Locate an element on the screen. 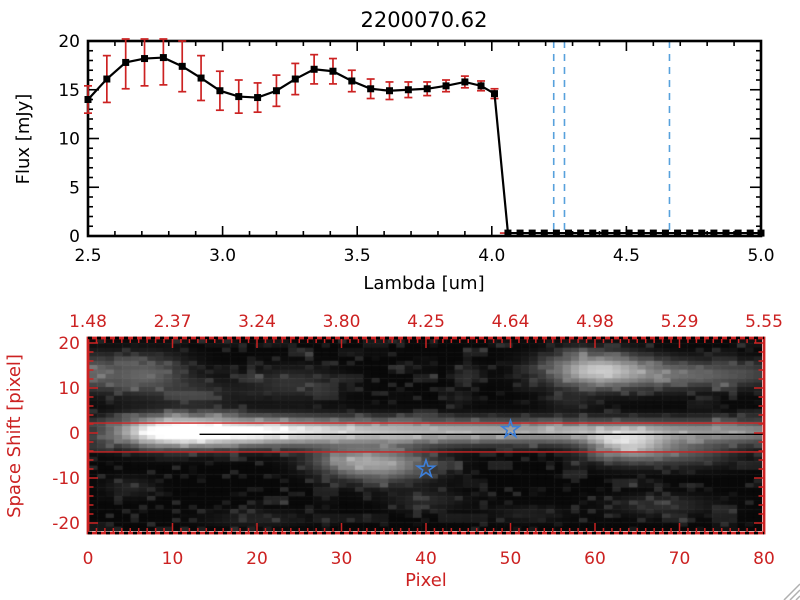  svg-text: 5 is located at coordinates (74, 188).